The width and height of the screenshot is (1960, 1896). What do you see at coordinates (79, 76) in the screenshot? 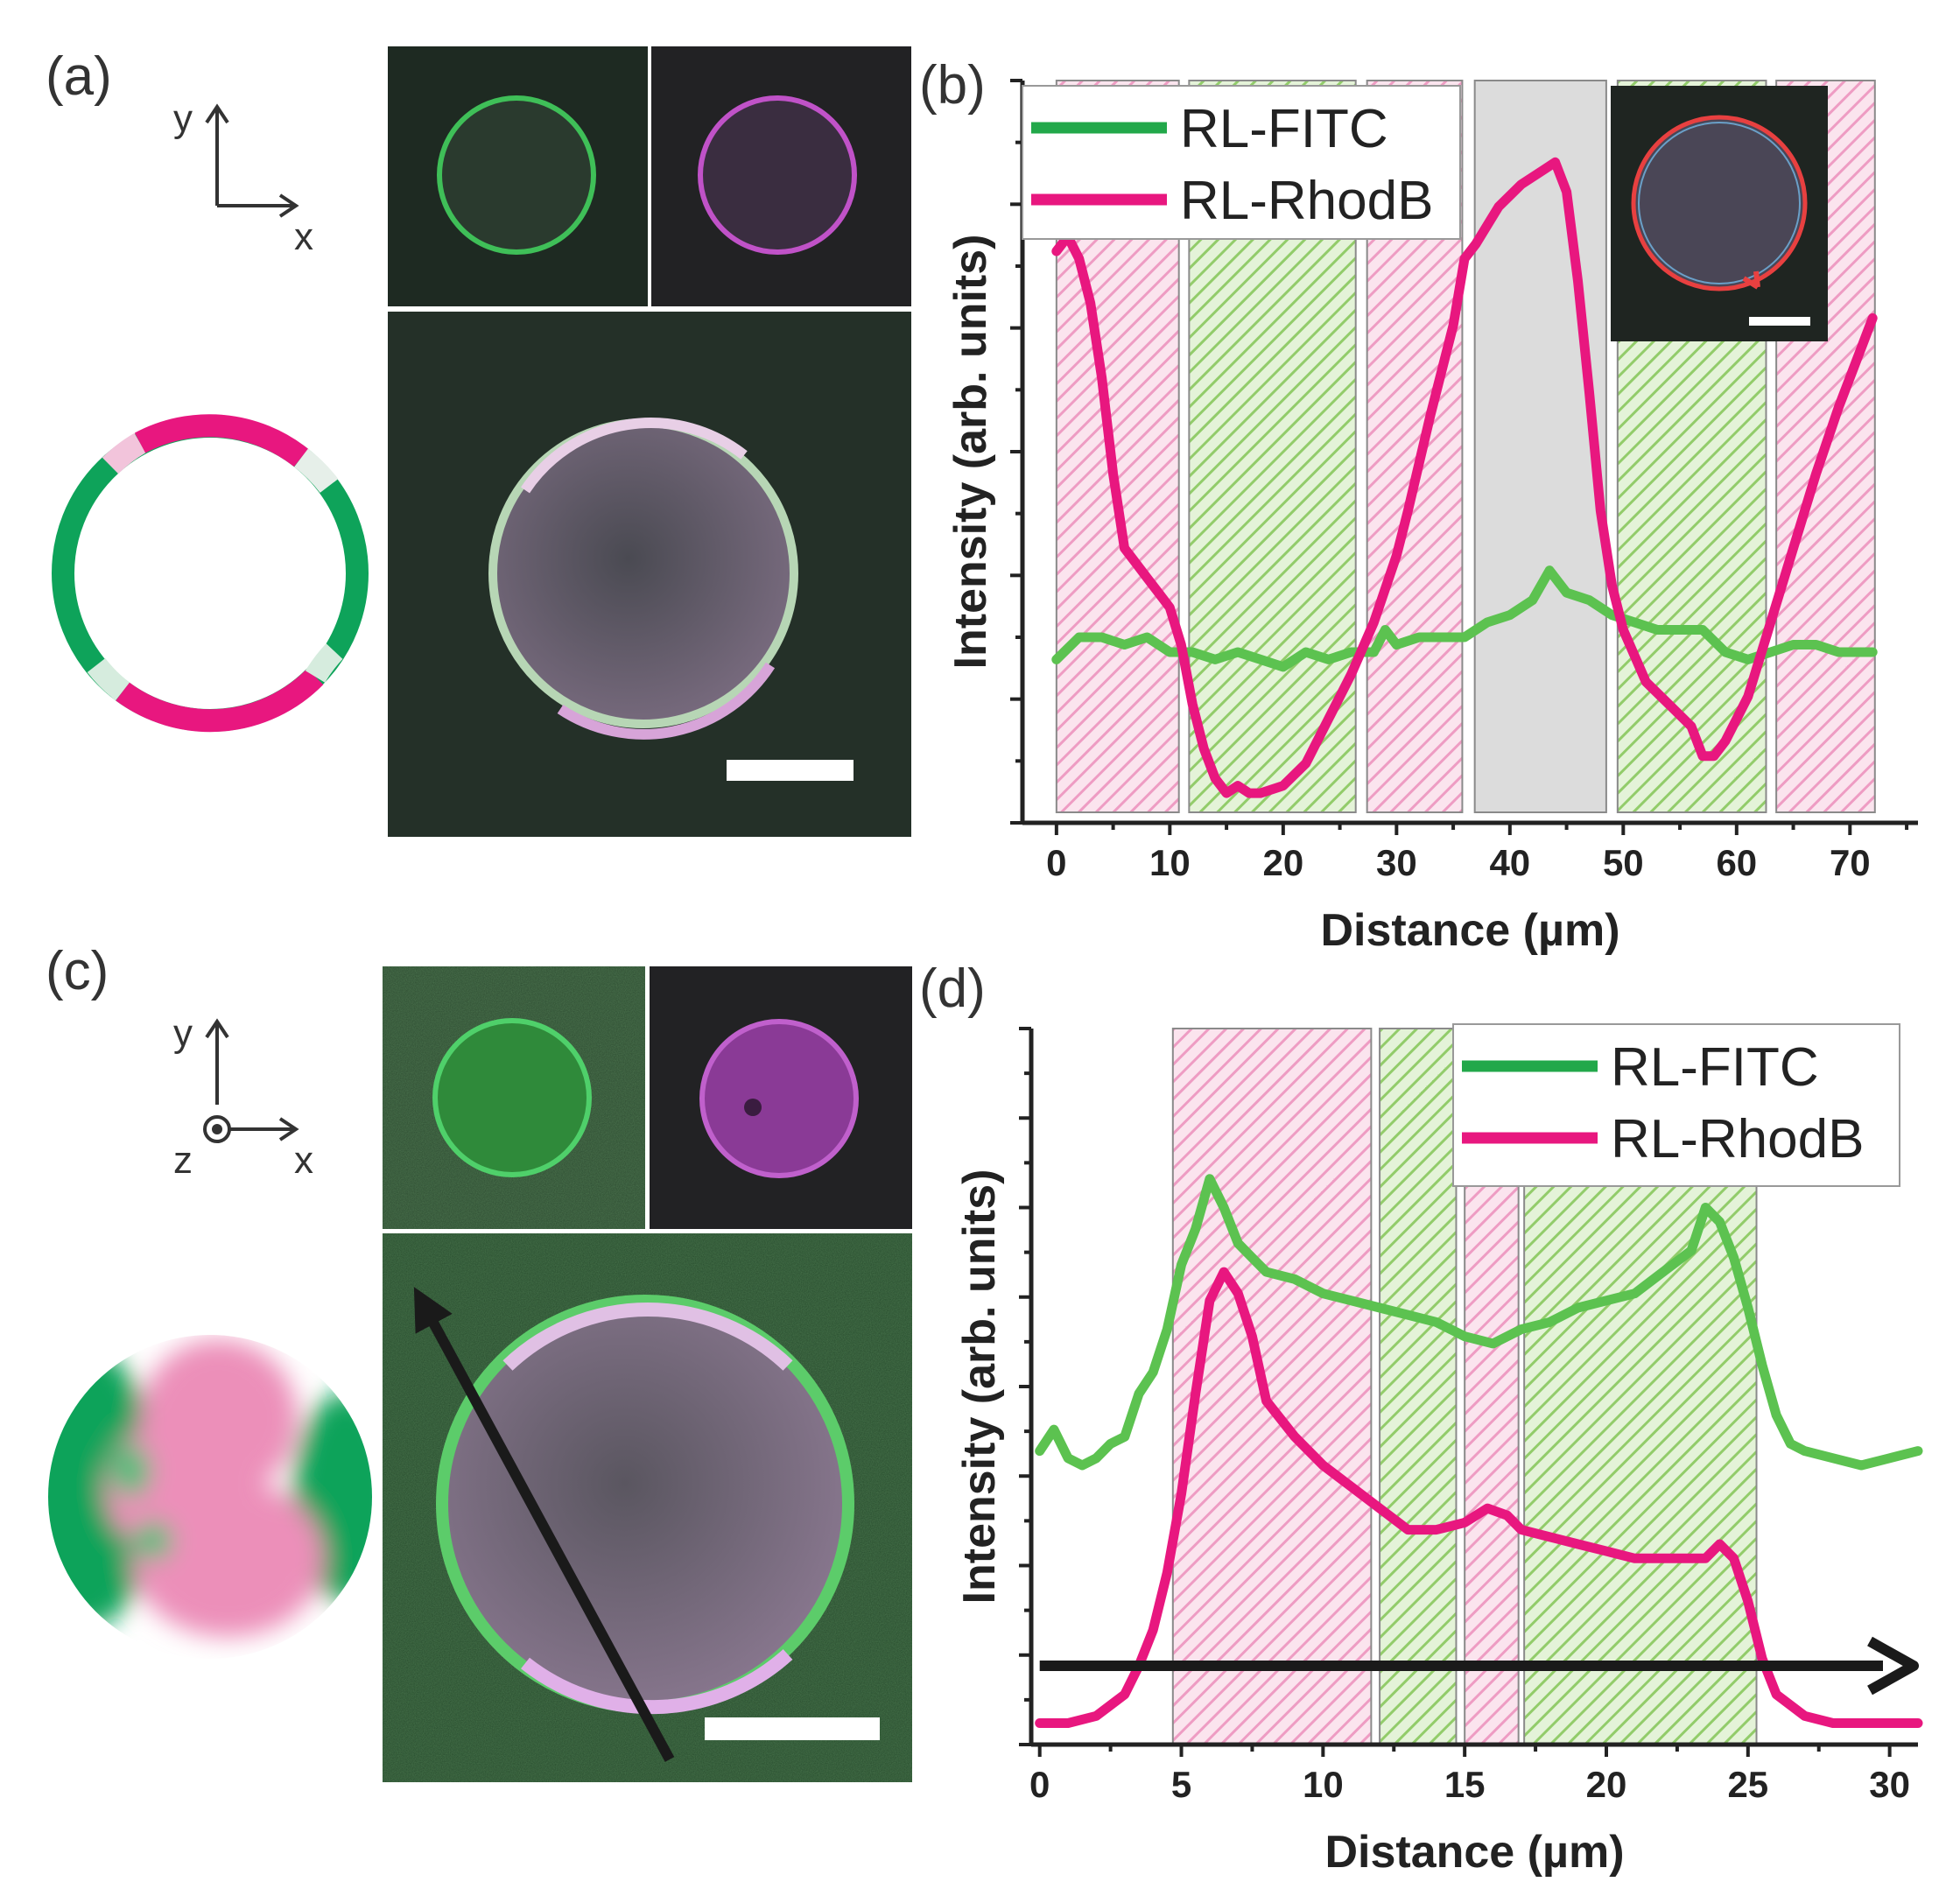
I see `panel-label-a: (a)` at bounding box center [79, 76].